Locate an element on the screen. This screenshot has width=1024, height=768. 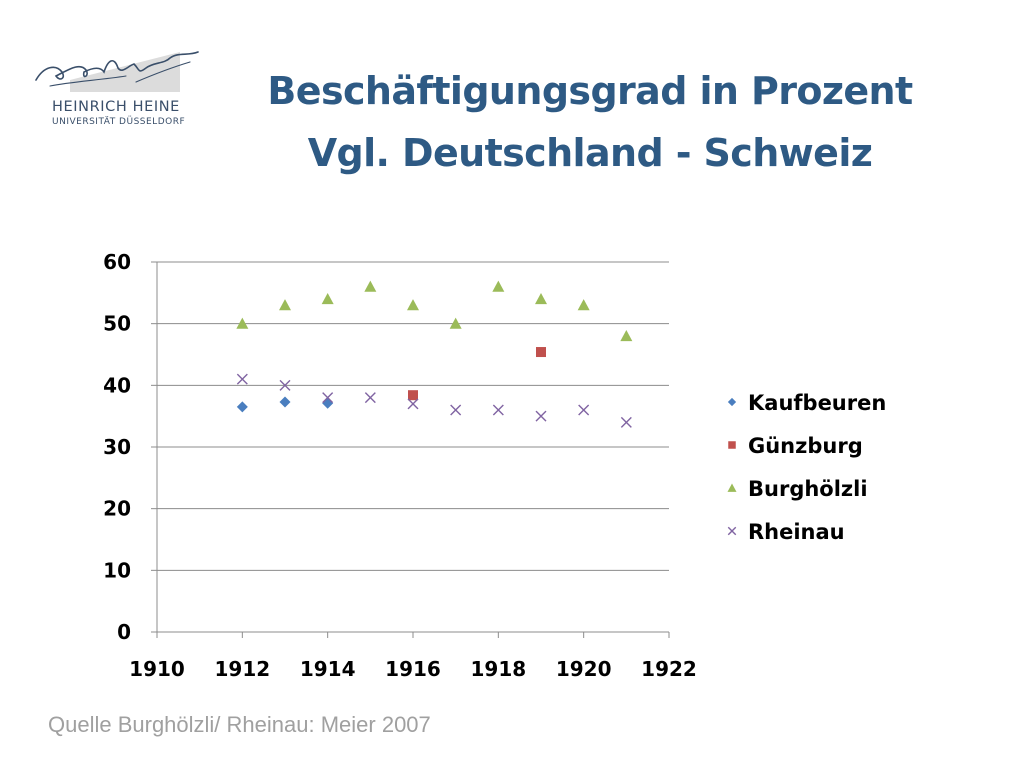
point-burghölzli-1921 is located at coordinates (626, 336).